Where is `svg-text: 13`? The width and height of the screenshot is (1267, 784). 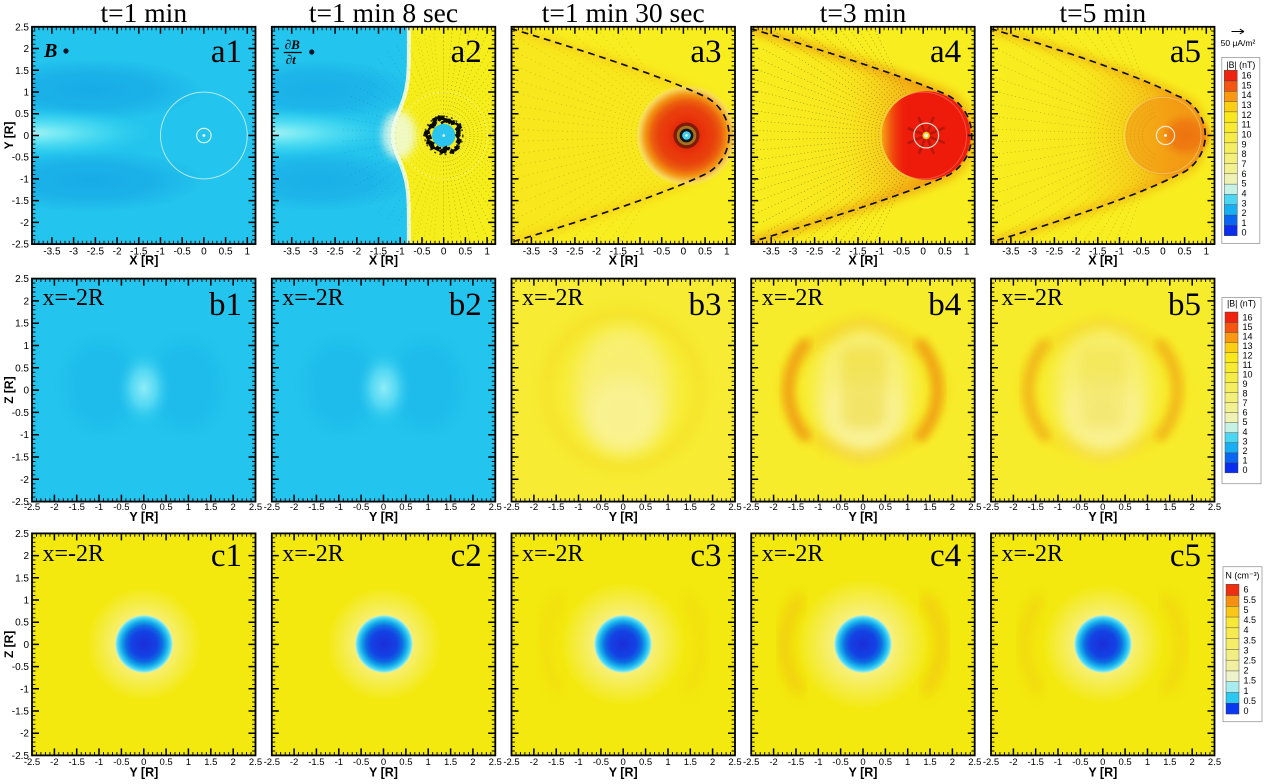
svg-text: 13 is located at coordinates (1247, 105).